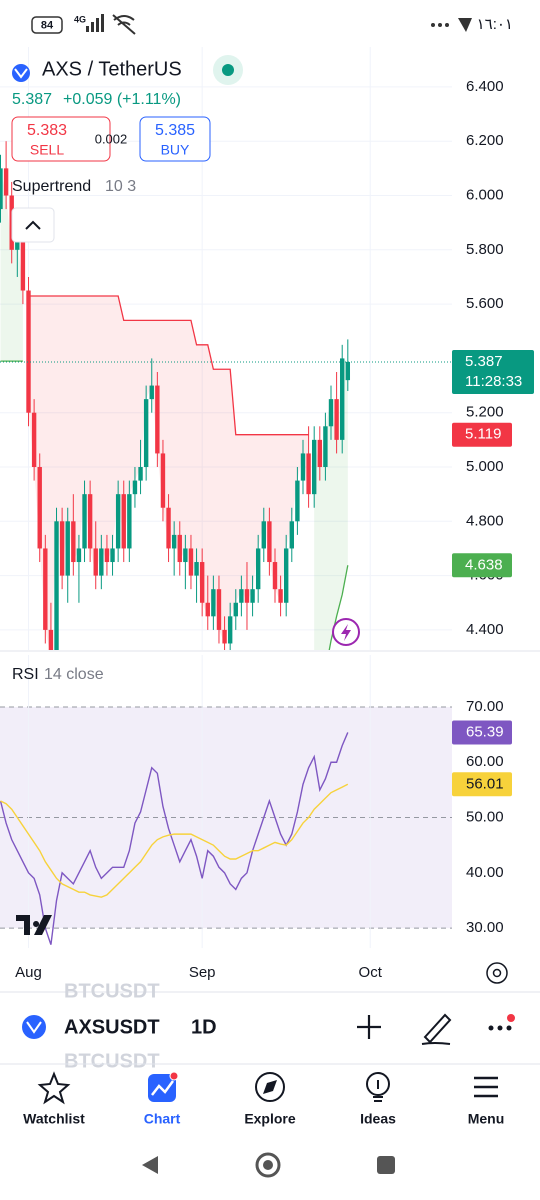 This screenshot has width=540, height=1200. Describe the element at coordinates (111, 138) in the screenshot. I see `spread: 0.002` at that location.